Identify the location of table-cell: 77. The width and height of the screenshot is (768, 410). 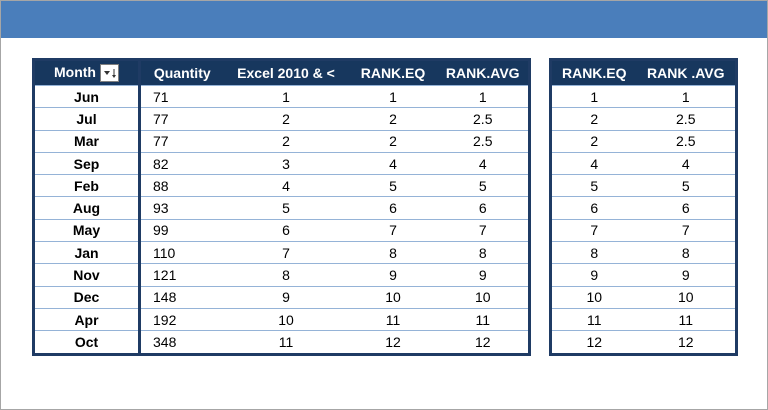
(181, 141).